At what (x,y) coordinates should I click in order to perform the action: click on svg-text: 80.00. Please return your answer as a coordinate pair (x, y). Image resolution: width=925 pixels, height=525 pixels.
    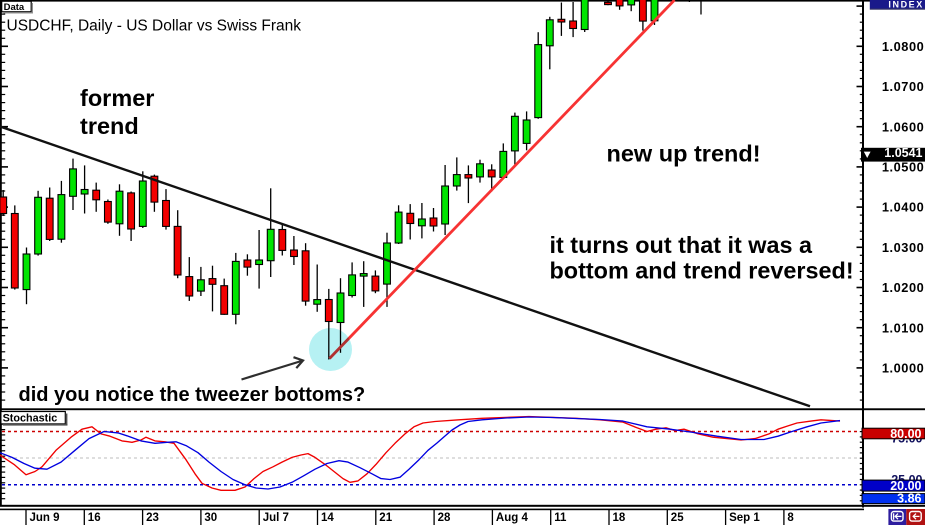
    Looking at the image, I should click on (905, 434).